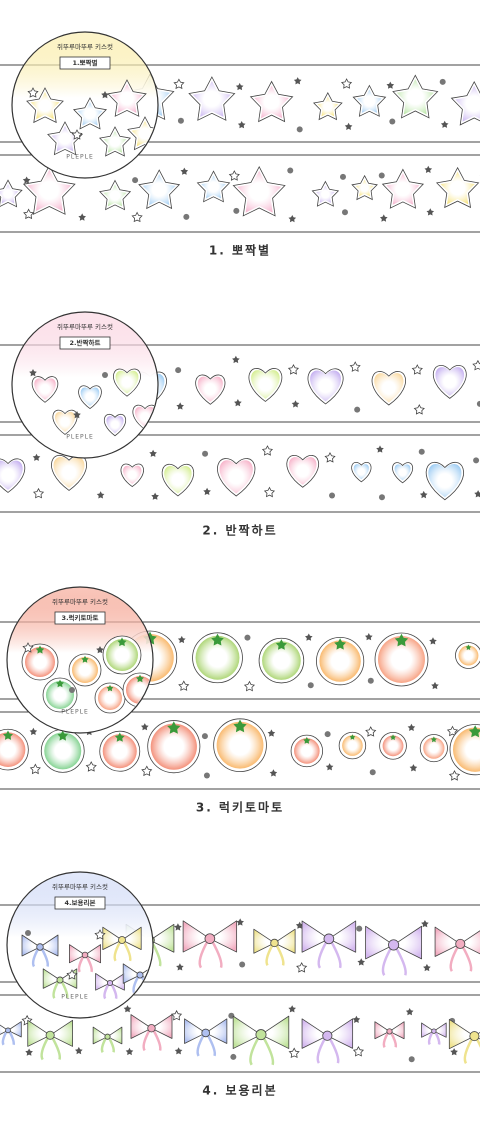  What do you see at coordinates (85, 46) in the screenshot?
I see `brand-name: 쥐뚜루마뚜루 키스컷` at bounding box center [85, 46].